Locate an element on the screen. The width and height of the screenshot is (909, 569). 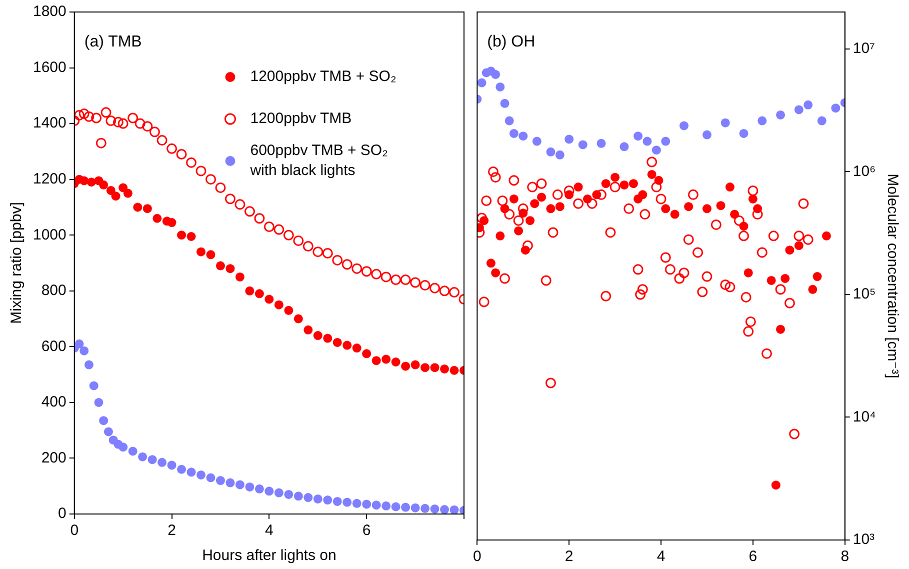
y-tick-label: 600 is located at coordinates (53, 346).